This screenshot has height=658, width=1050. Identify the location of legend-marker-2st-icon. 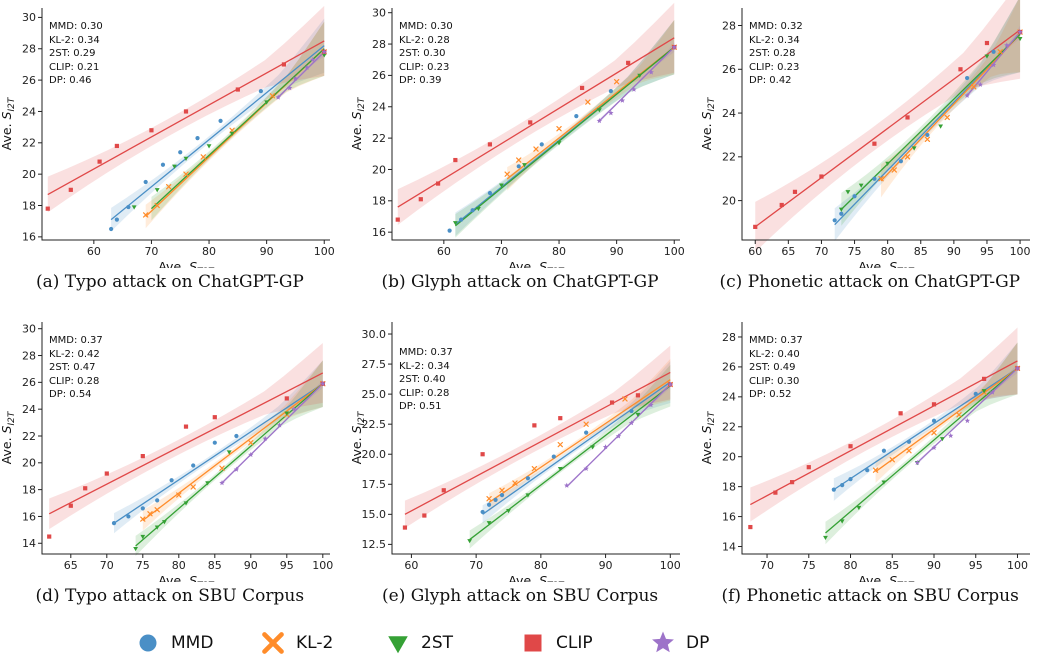
(398, 645).